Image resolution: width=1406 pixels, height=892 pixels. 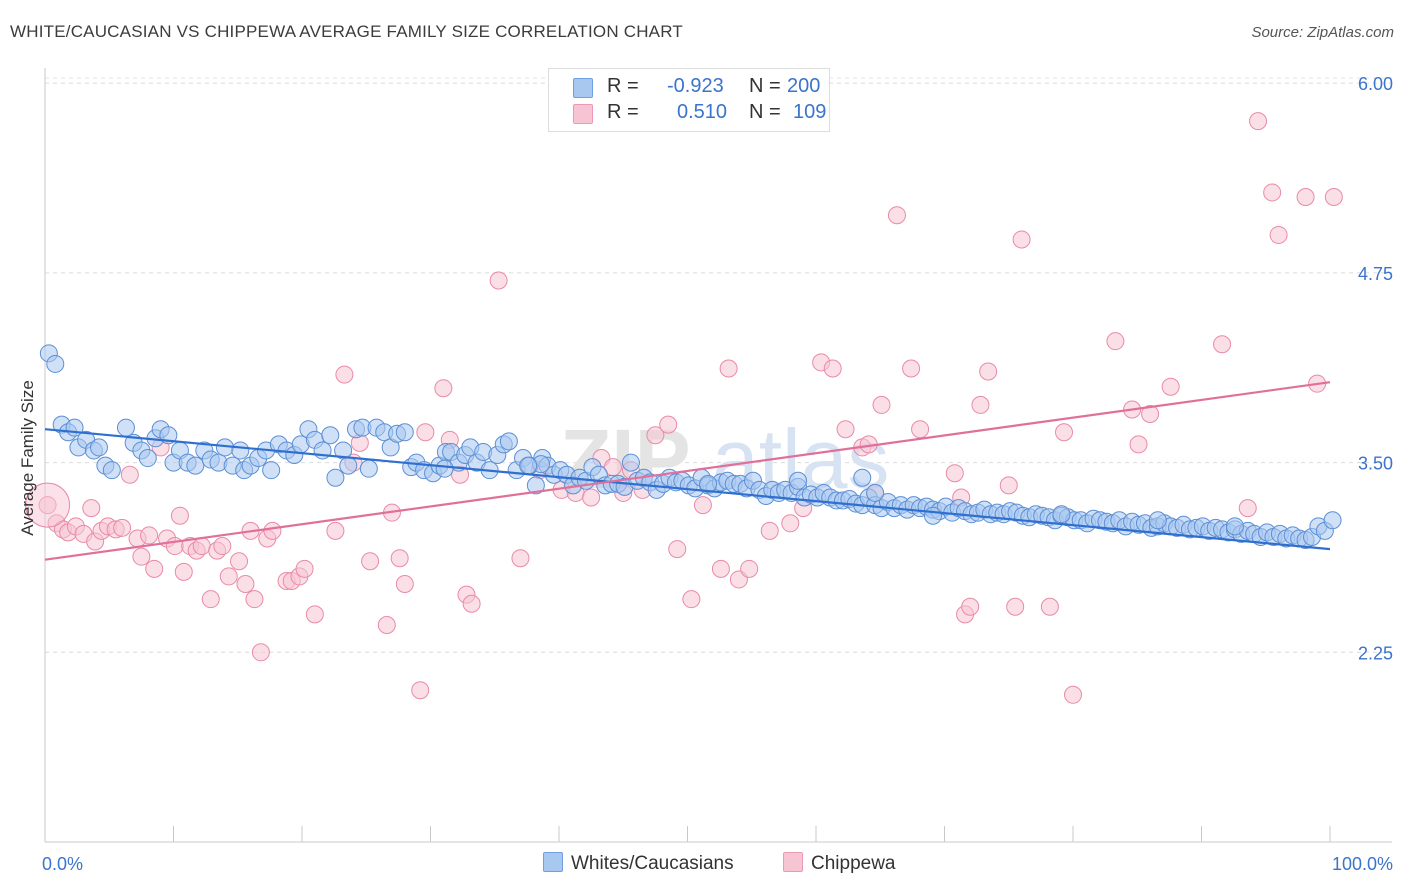 What do you see at coordinates (583, 114) in the screenshot?
I see `legend-swatch-pink` at bounding box center [583, 114].